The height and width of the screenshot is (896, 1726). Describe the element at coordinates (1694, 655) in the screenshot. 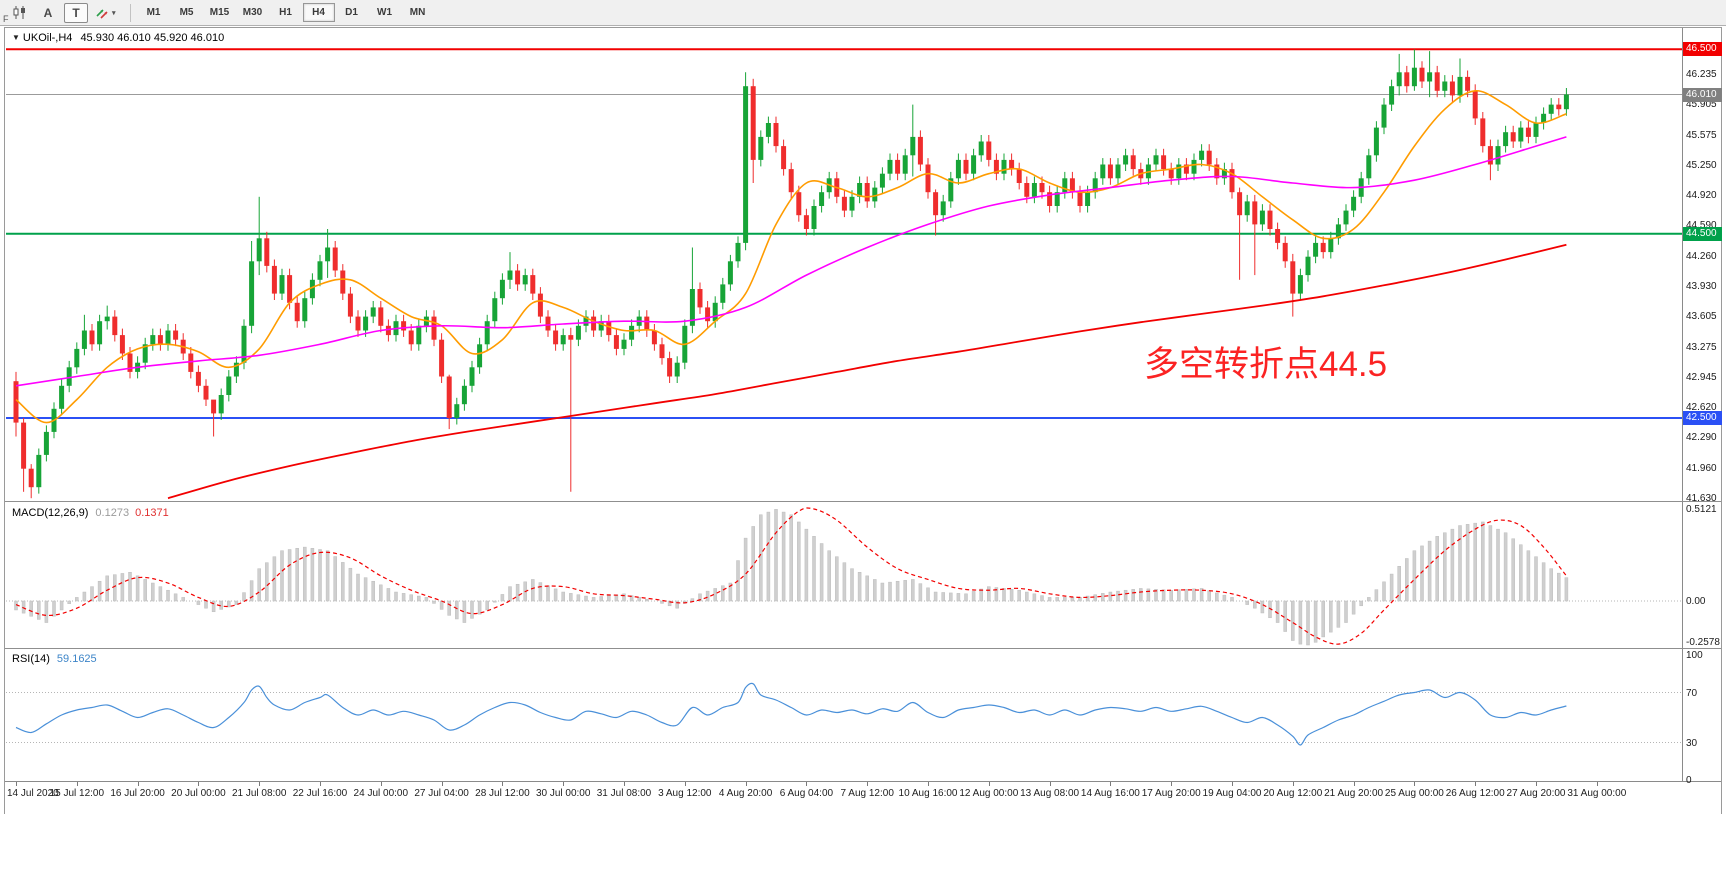

I see `rsi-axis-label: 100` at that location.